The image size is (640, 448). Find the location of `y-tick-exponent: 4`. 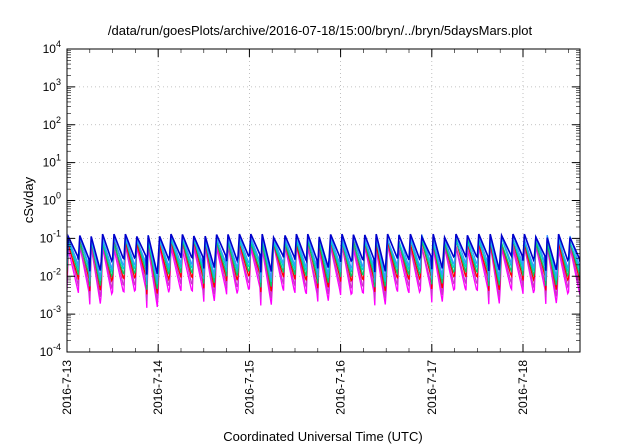

y-tick-exponent: 4 is located at coordinates (58, 44).